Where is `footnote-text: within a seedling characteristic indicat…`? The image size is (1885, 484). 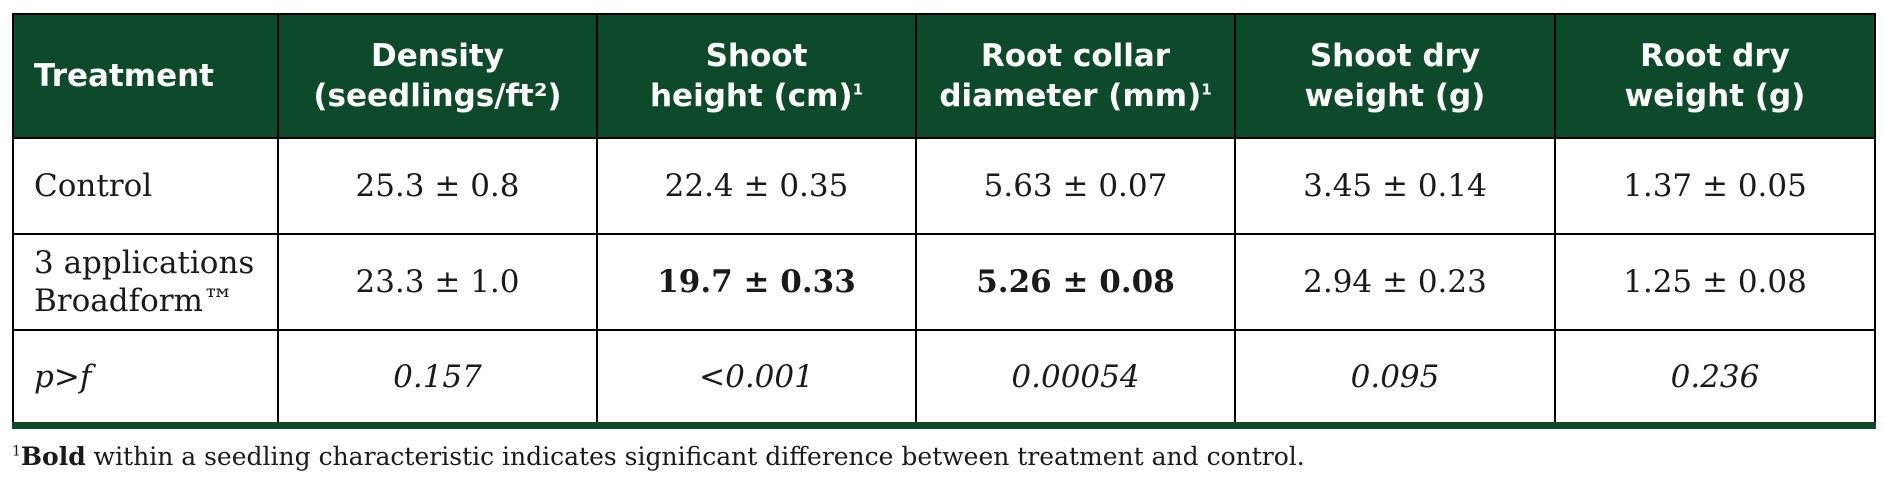 footnote-text: within a seedling characteristic indicat… is located at coordinates (695, 456).